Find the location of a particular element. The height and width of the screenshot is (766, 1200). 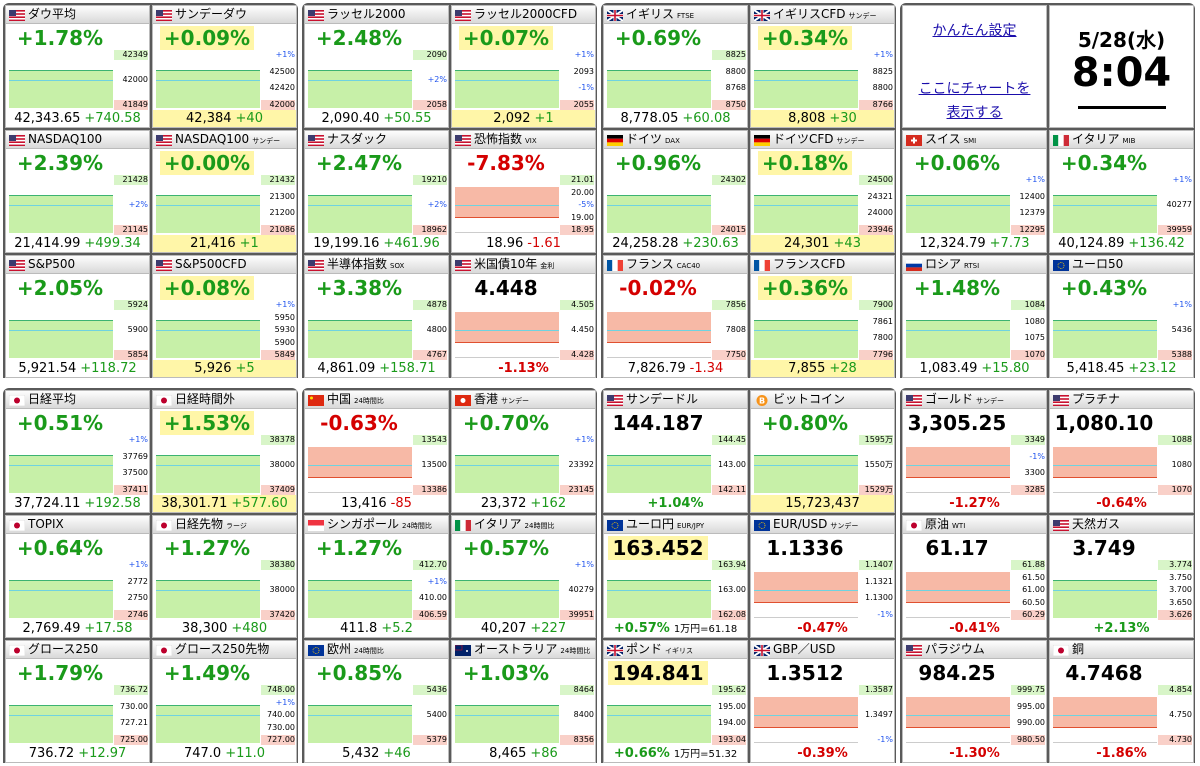

market-tile: プラチナ 1,080.10 1088 1080 1070 -0.64% is located at coordinates (1121, 451).